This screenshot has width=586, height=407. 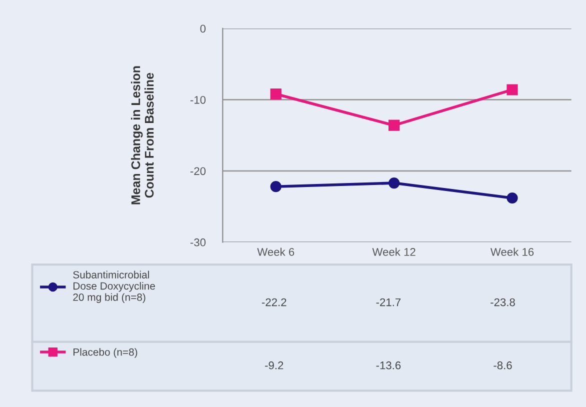 What do you see at coordinates (203, 28) in the screenshot?
I see `y-tick-label: 0` at bounding box center [203, 28].